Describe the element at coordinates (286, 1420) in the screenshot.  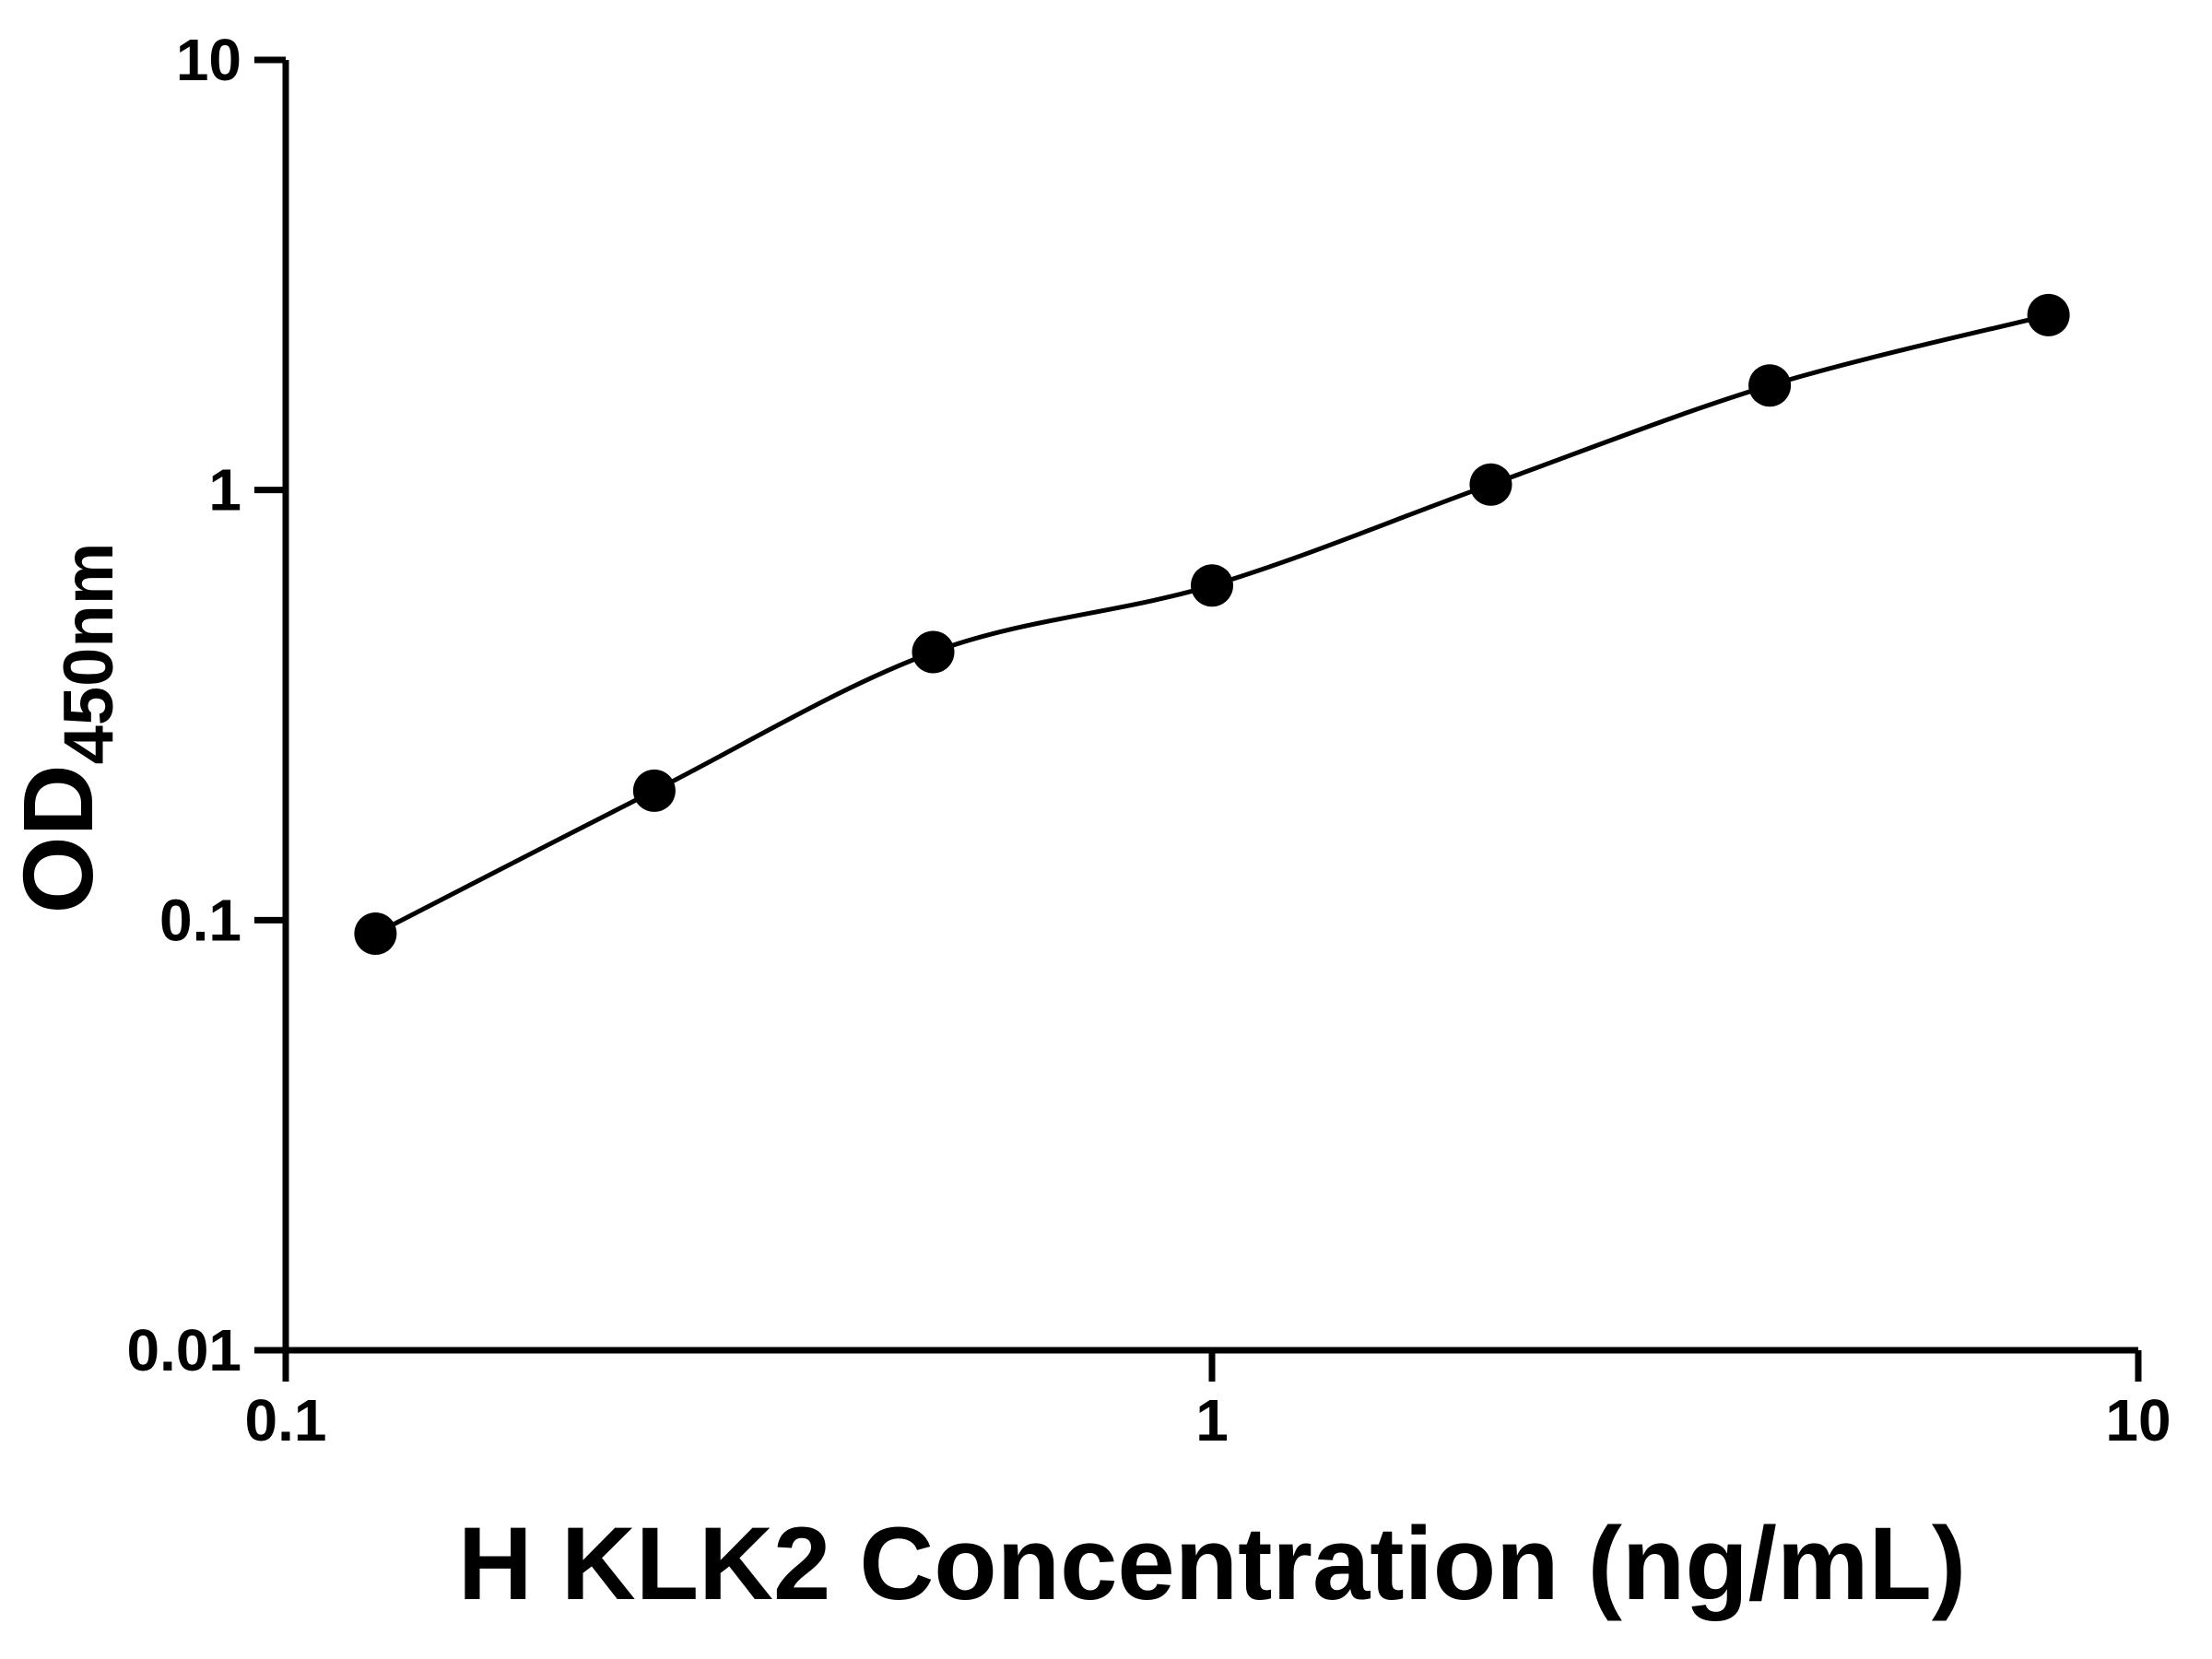
I see `x-tick-label: 0.1` at that location.